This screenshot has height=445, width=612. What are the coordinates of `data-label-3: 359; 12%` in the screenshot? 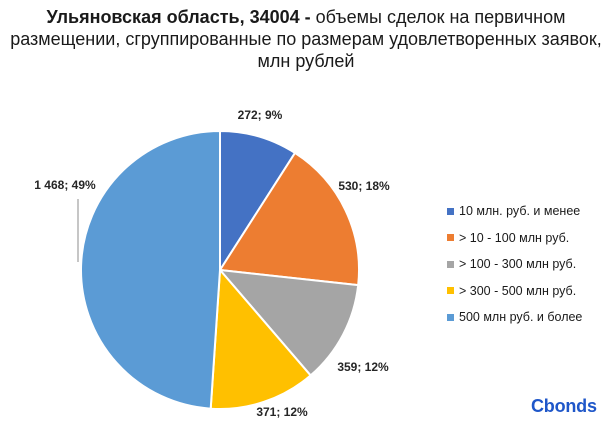 It's located at (363, 367).